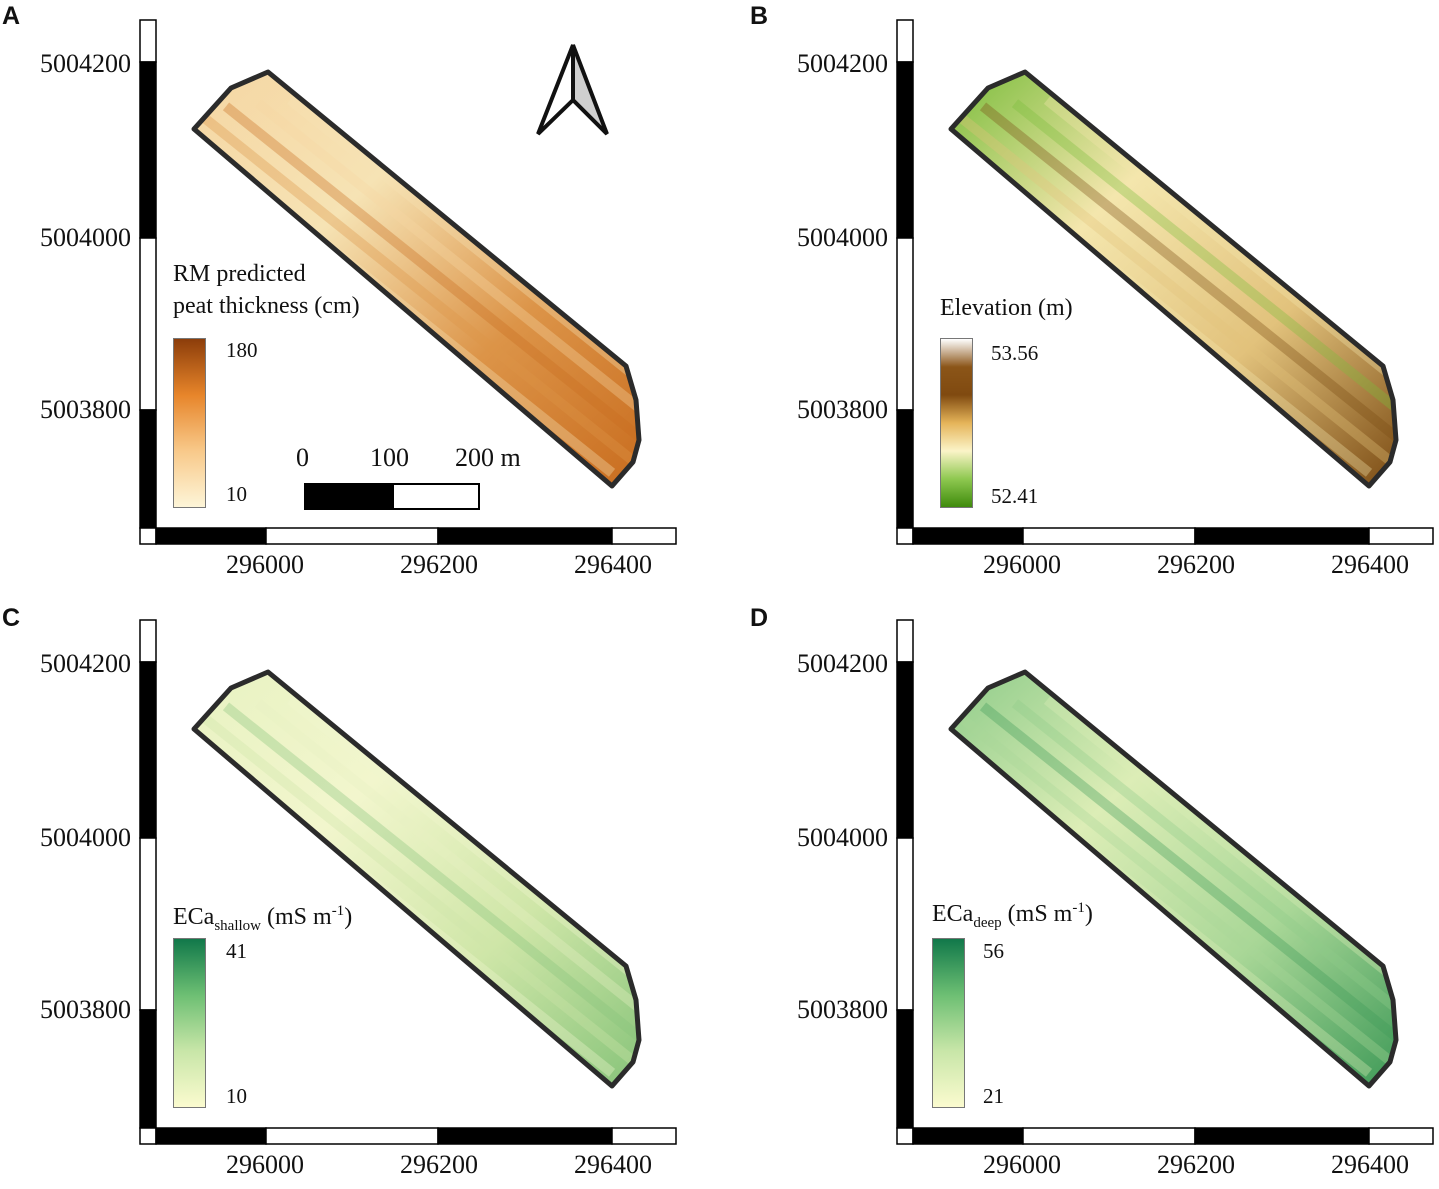 The image size is (1439, 1189). Describe the element at coordinates (266, 306) in the screenshot. I see `legend-title-line2: peat thickness (cm)` at that location.